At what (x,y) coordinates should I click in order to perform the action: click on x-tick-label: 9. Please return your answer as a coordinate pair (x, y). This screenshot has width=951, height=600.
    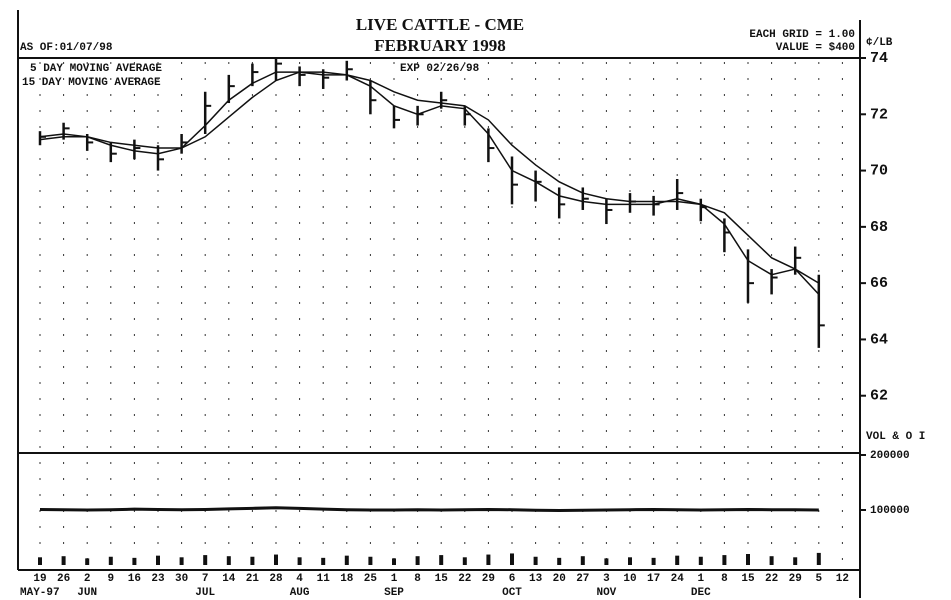
    Looking at the image, I should click on (110, 579).